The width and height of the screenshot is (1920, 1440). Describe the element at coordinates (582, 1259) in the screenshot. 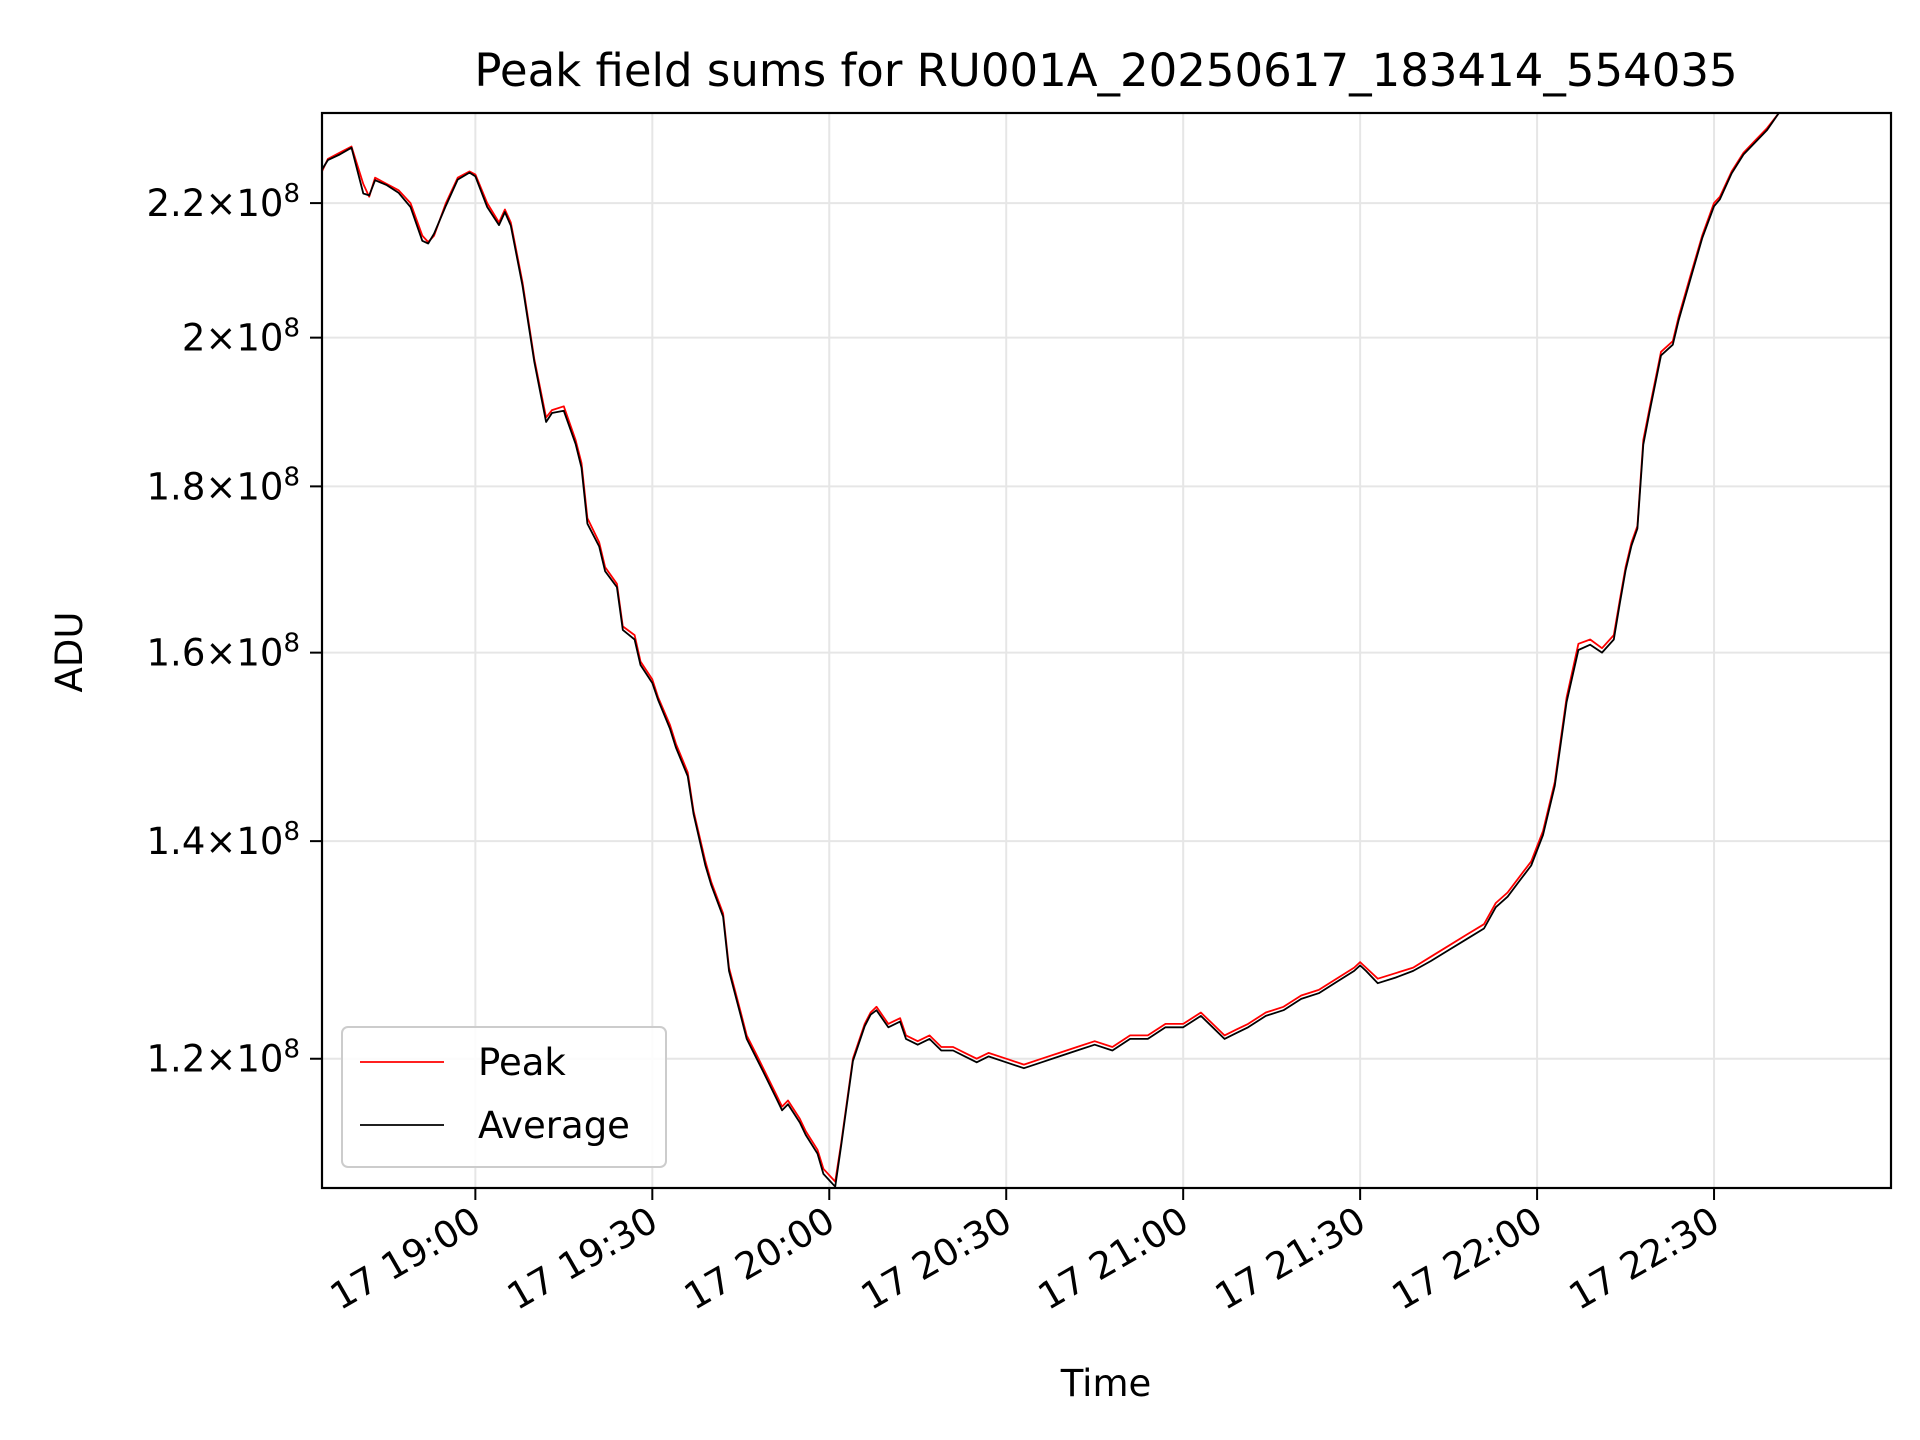

I see `x-tick-label: 17 19:30` at that location.